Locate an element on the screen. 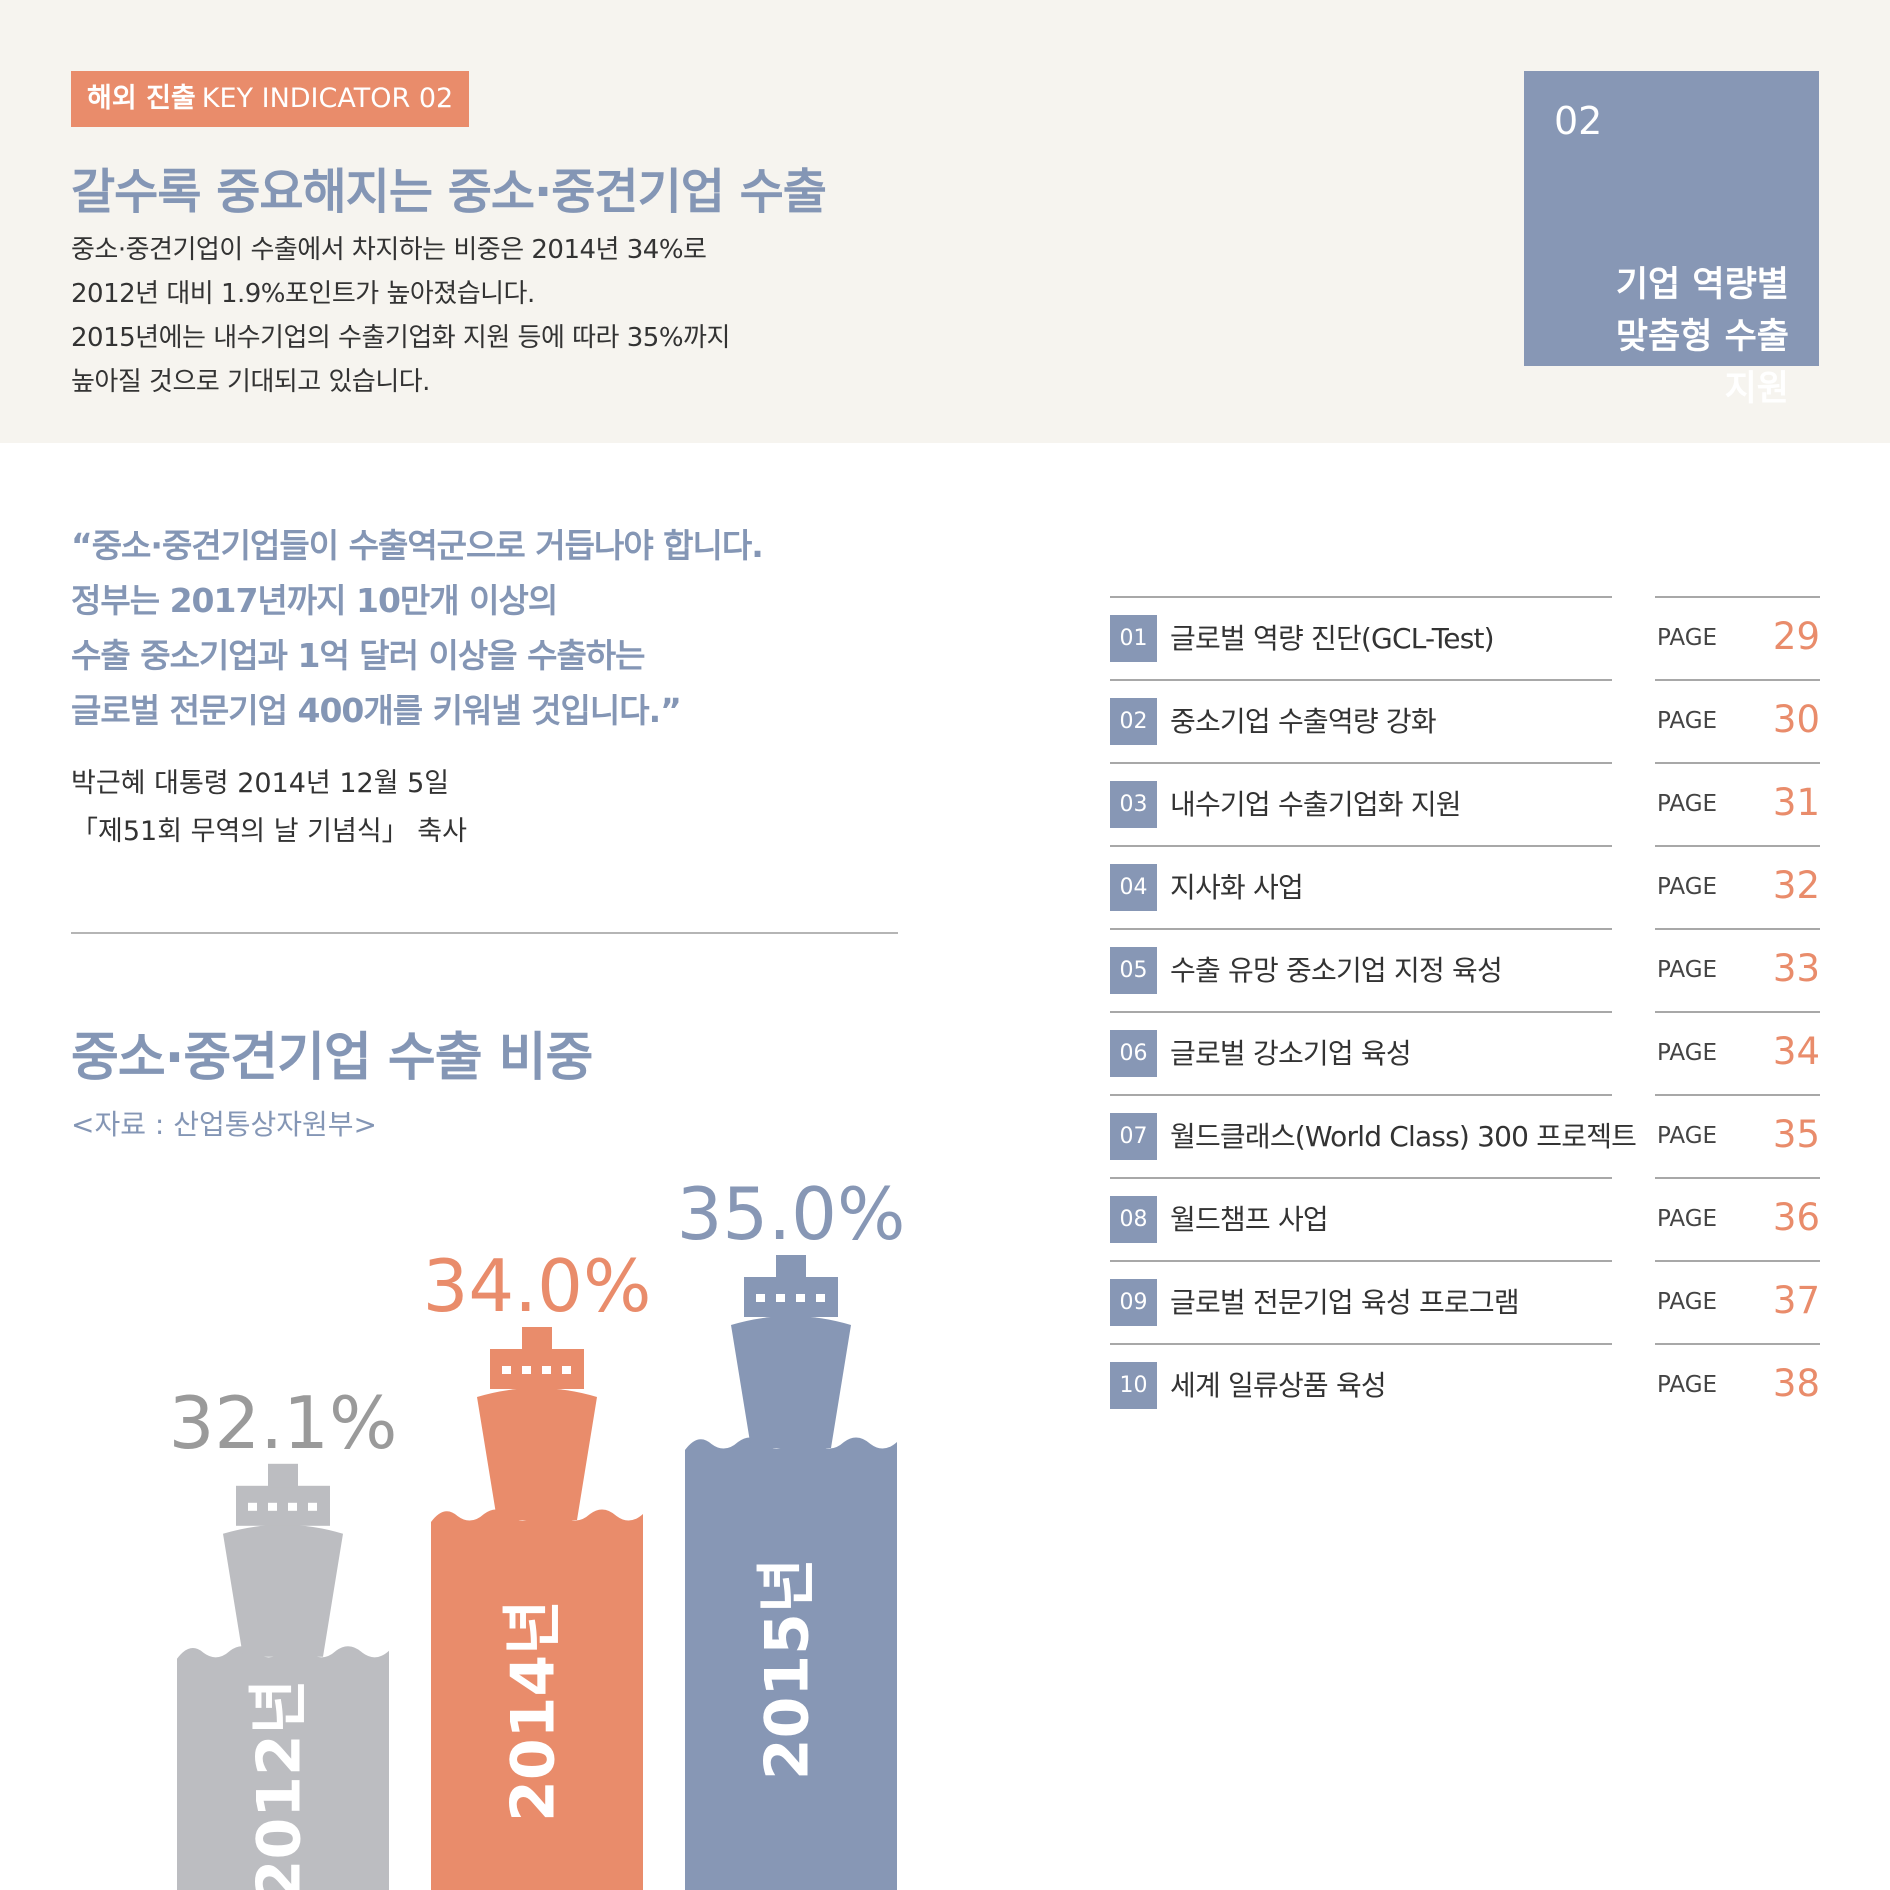 Image resolution: width=1890 pixels, height=1890 pixels. bar-value-label: 35.0% is located at coordinates (791, 1214).